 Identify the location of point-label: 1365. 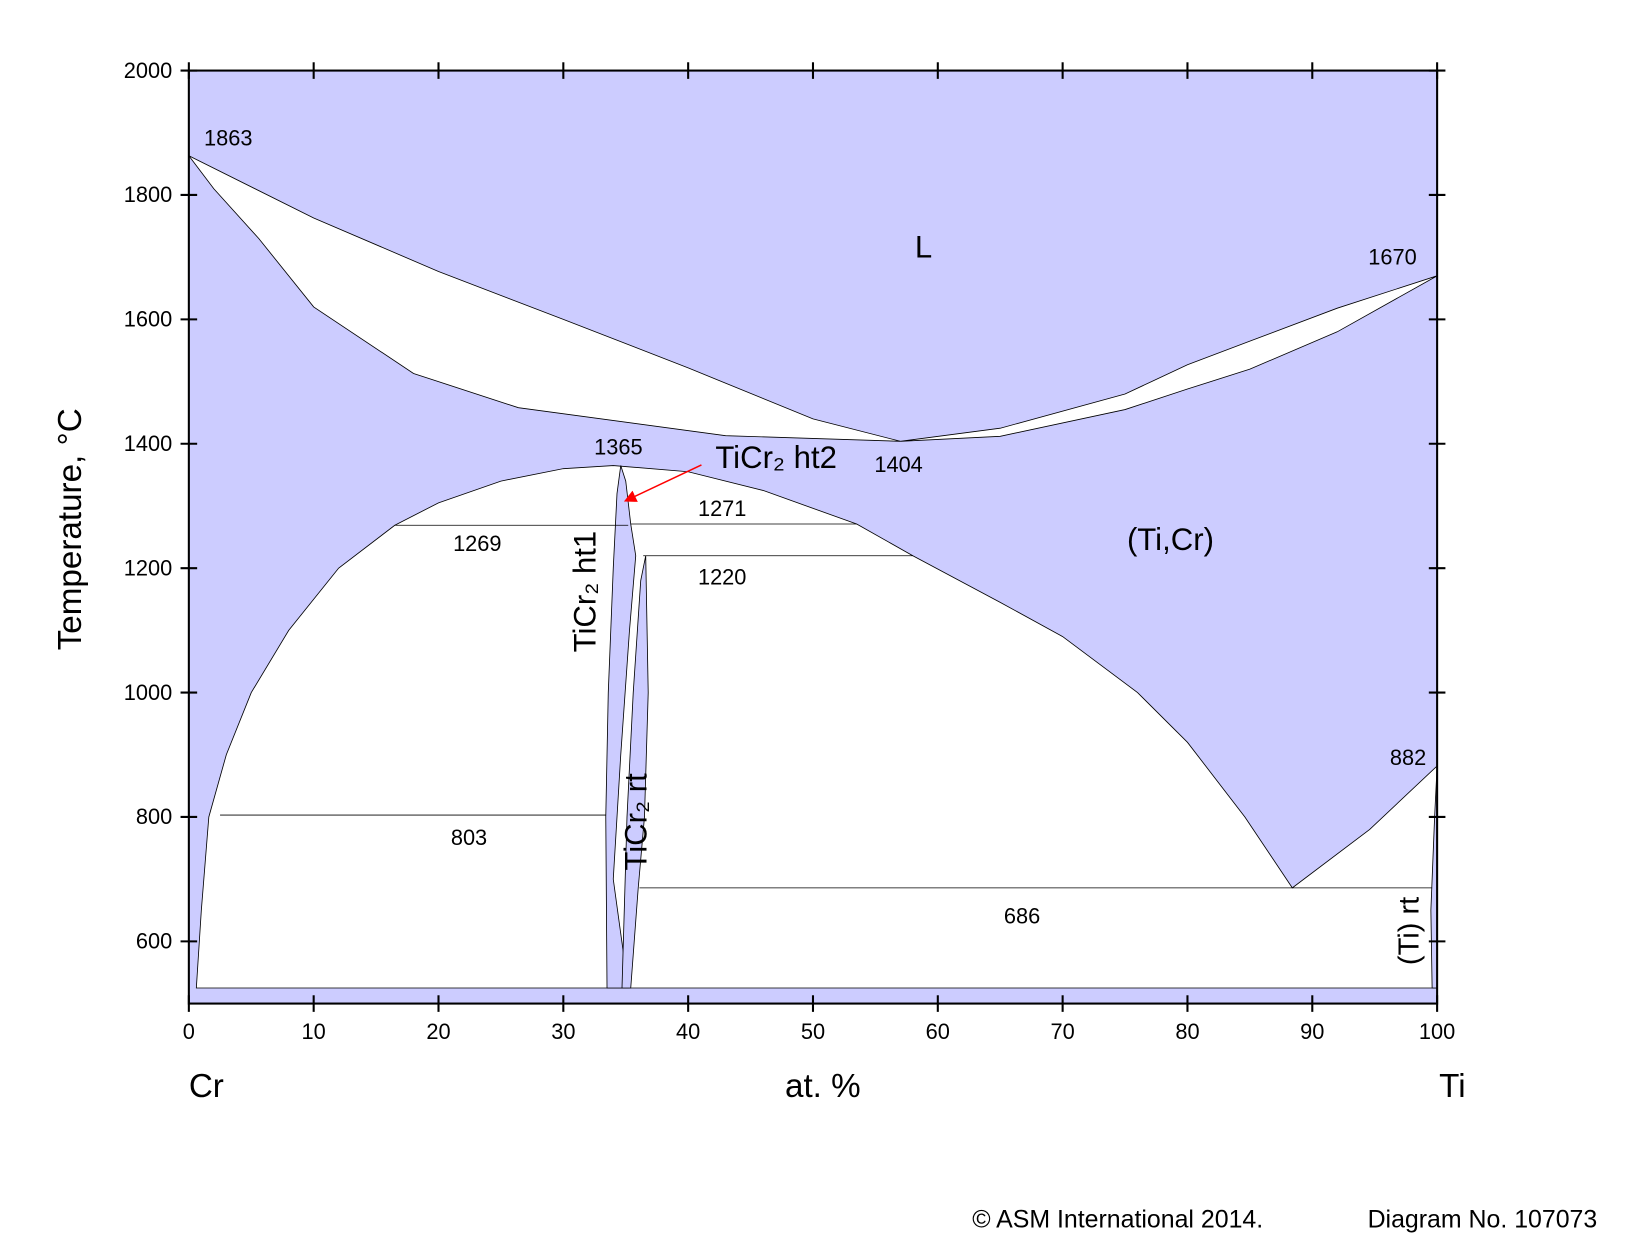
(618, 447).